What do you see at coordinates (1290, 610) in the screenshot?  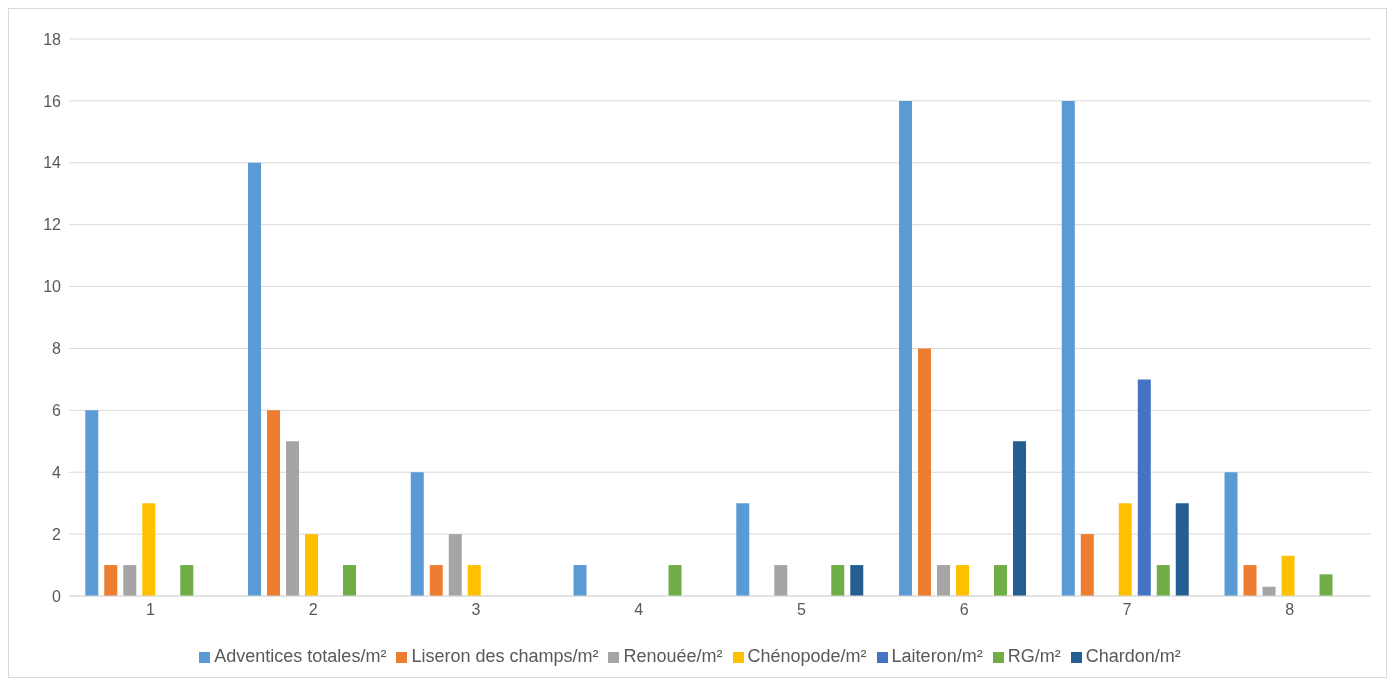 I see `x-tick-label: 8` at bounding box center [1290, 610].